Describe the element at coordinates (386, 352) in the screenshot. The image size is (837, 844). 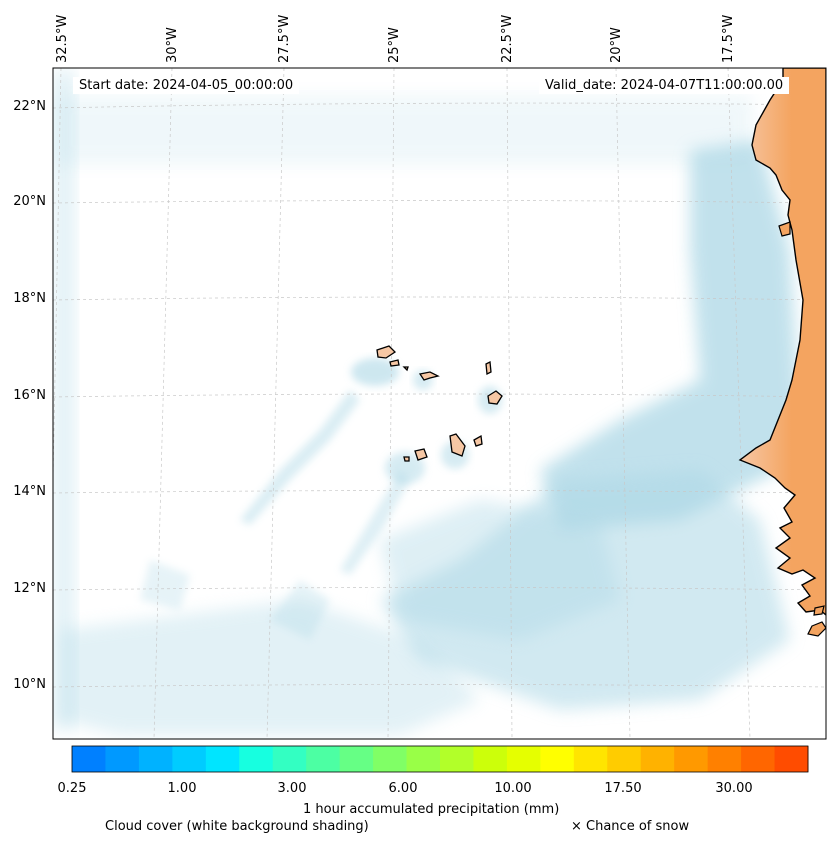
I see `island-santo-antao` at that location.